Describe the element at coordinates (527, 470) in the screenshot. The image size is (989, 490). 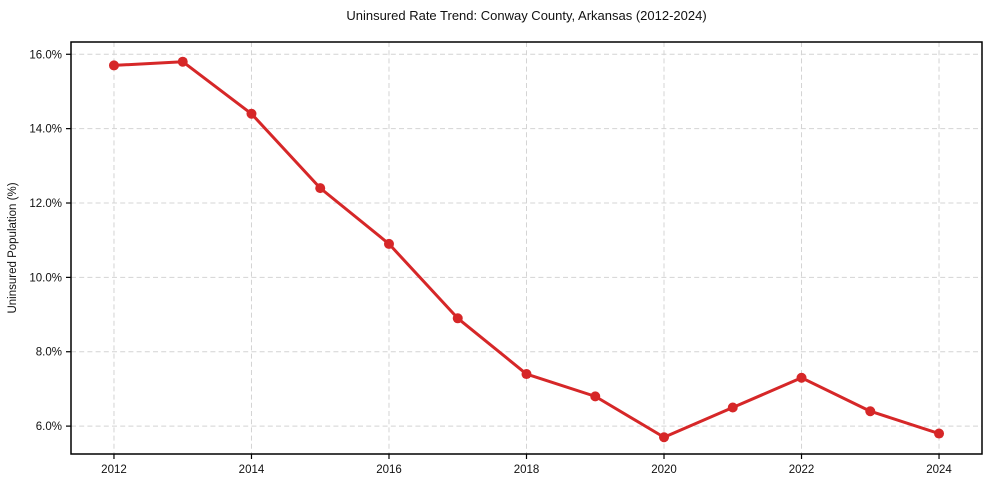
I see `x-tick-label: 2018` at that location.